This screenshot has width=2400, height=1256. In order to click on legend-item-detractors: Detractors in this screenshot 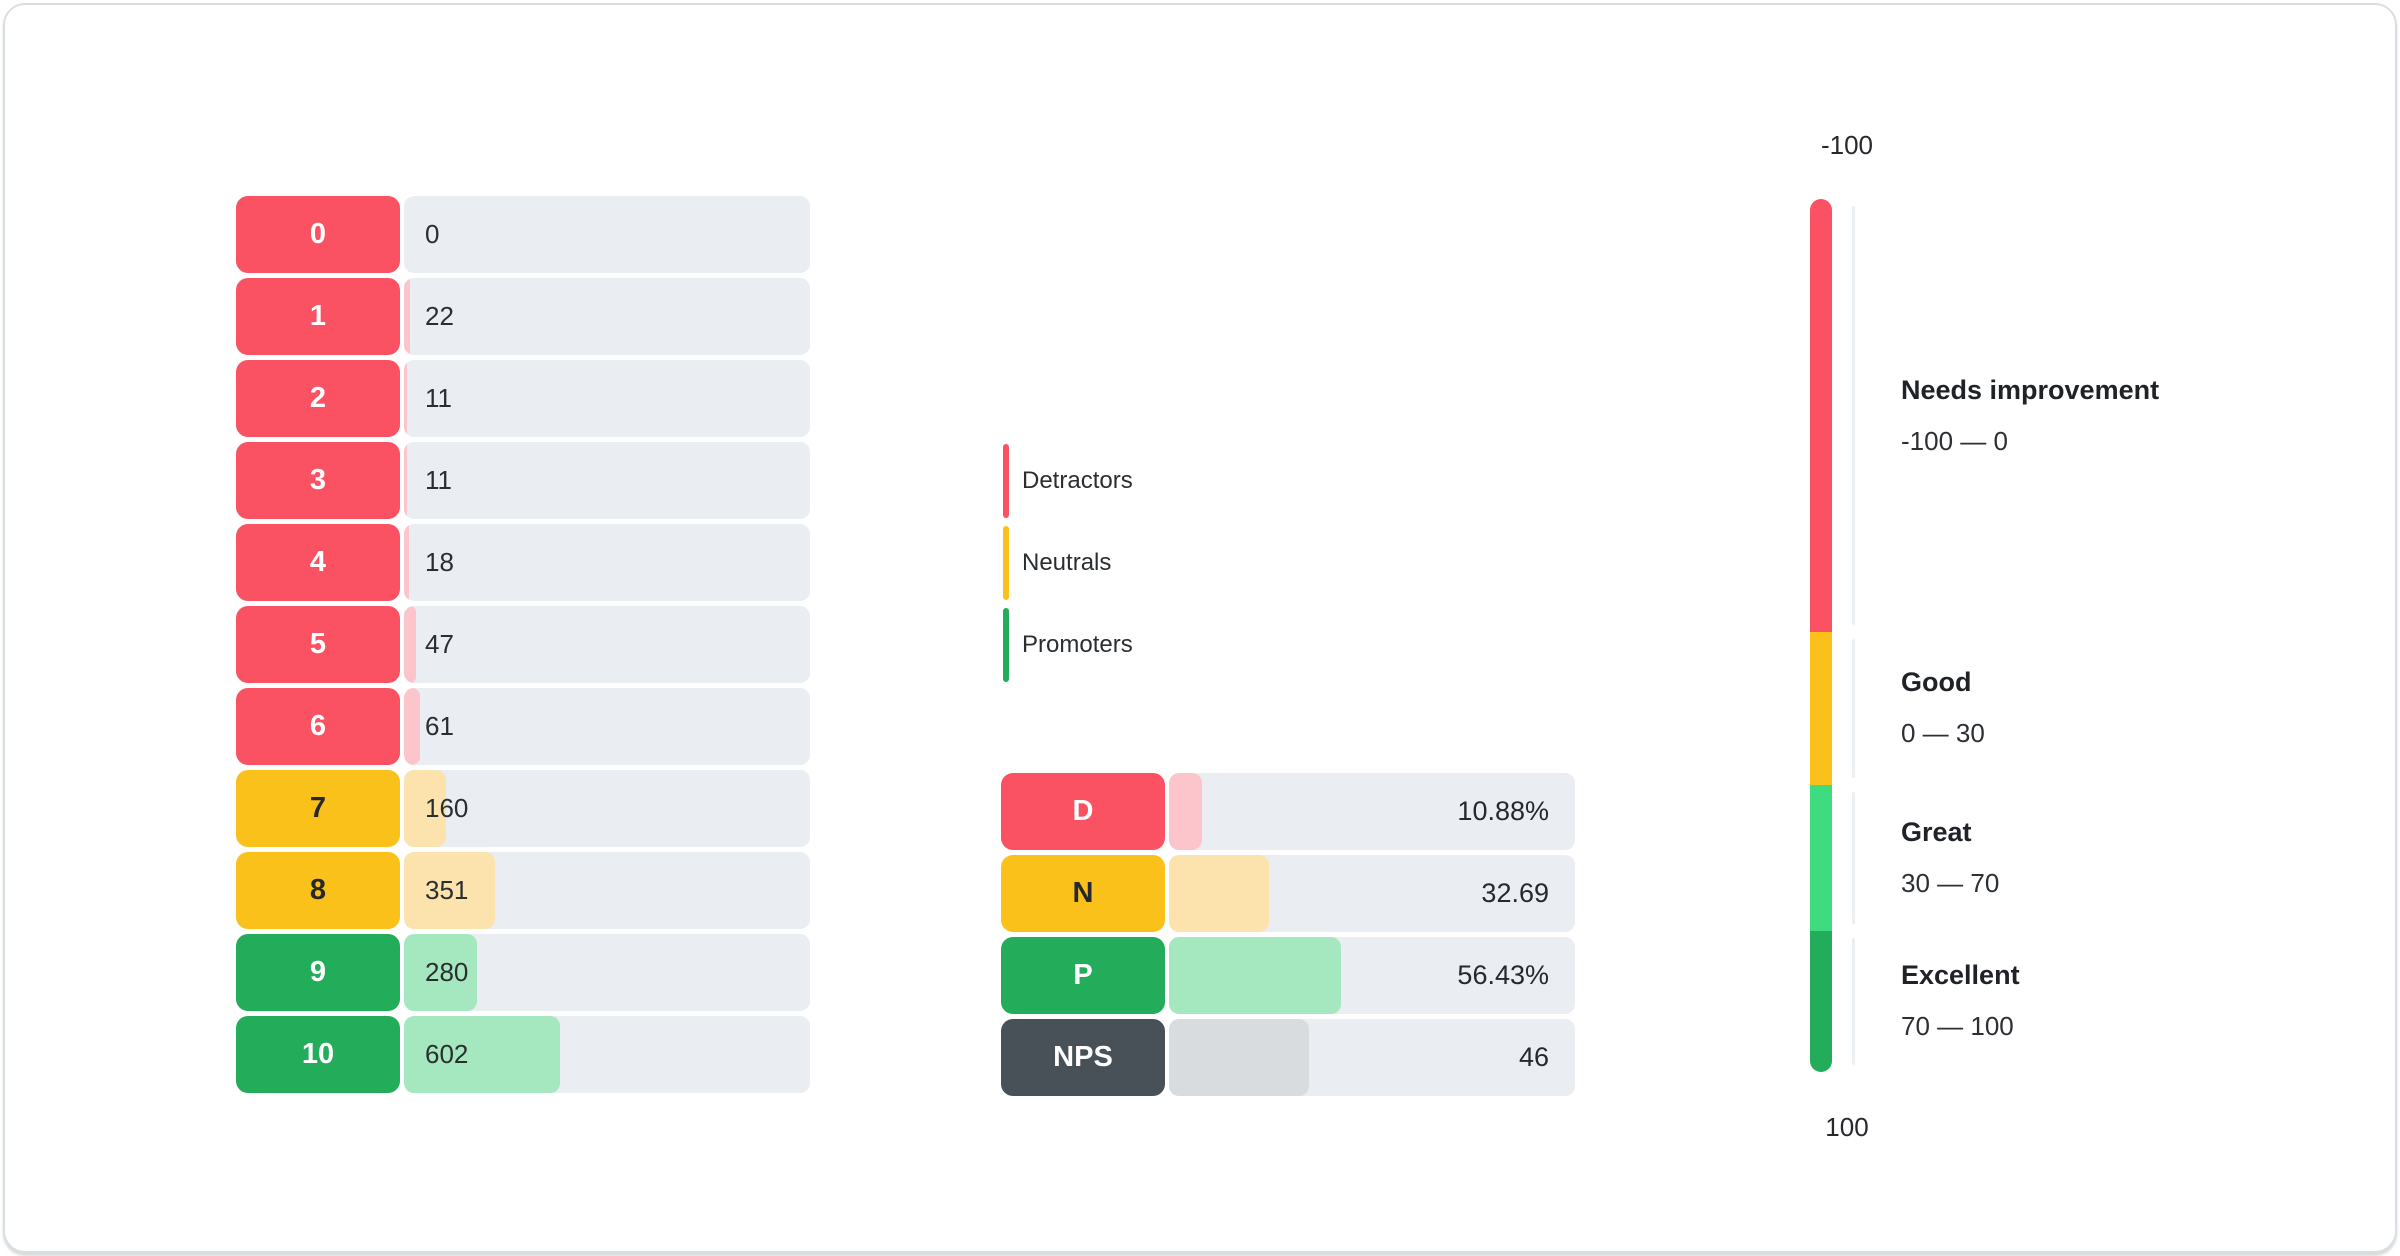, I will do `click(1068, 481)`.